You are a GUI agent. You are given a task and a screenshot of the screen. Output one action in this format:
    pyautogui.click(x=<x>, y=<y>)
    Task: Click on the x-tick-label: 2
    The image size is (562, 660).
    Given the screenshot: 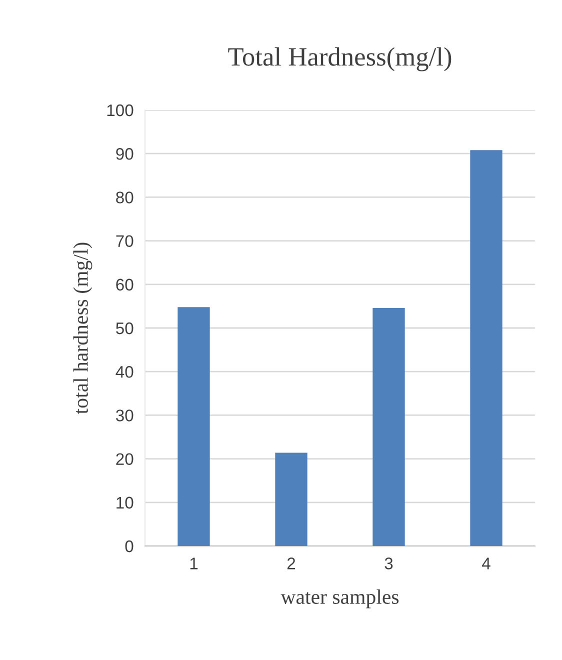 What is the action you would take?
    pyautogui.click(x=291, y=564)
    